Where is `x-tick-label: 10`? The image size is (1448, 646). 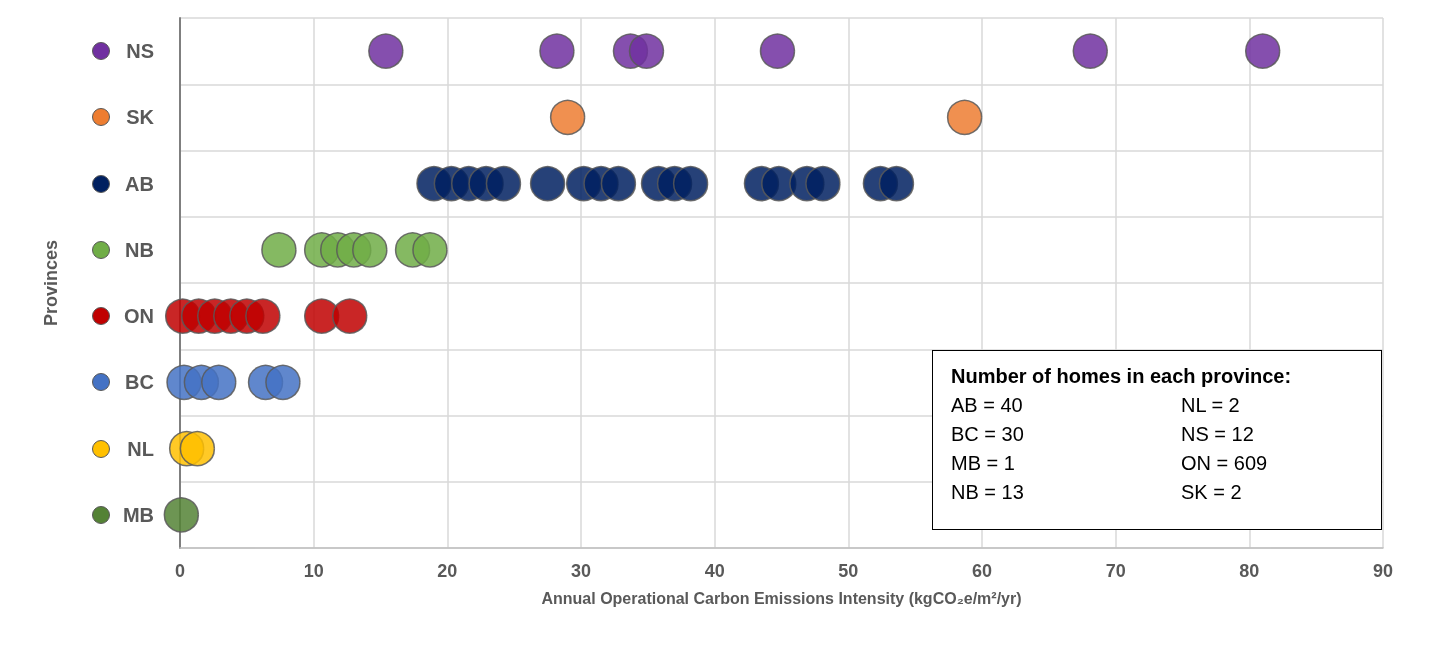 x-tick-label: 10 is located at coordinates (313, 571).